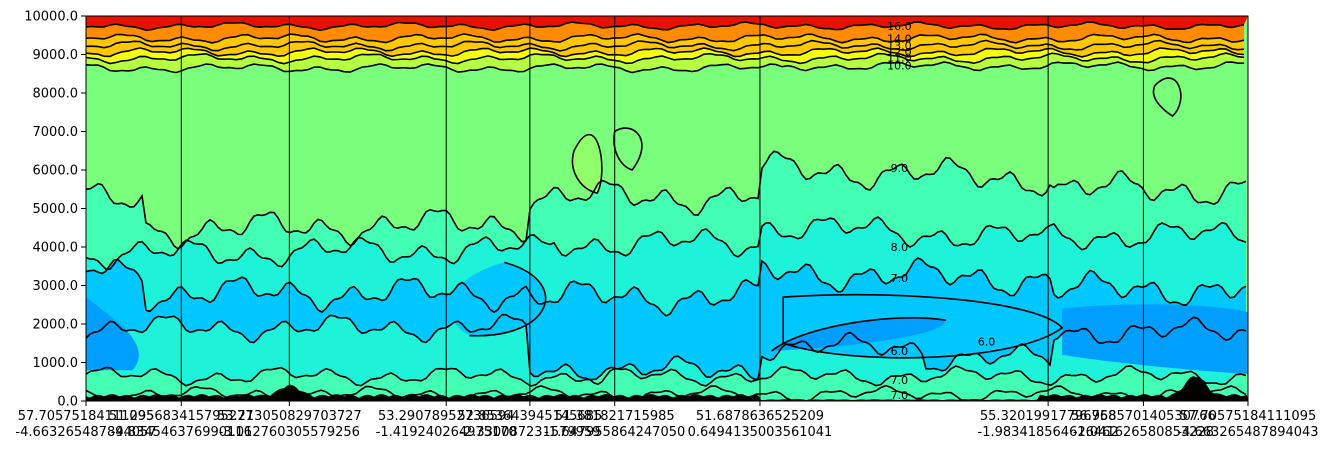  What do you see at coordinates (85, 432) in the screenshot?
I see `x-tick-label-line: -4.663265487894057` at bounding box center [85, 432].